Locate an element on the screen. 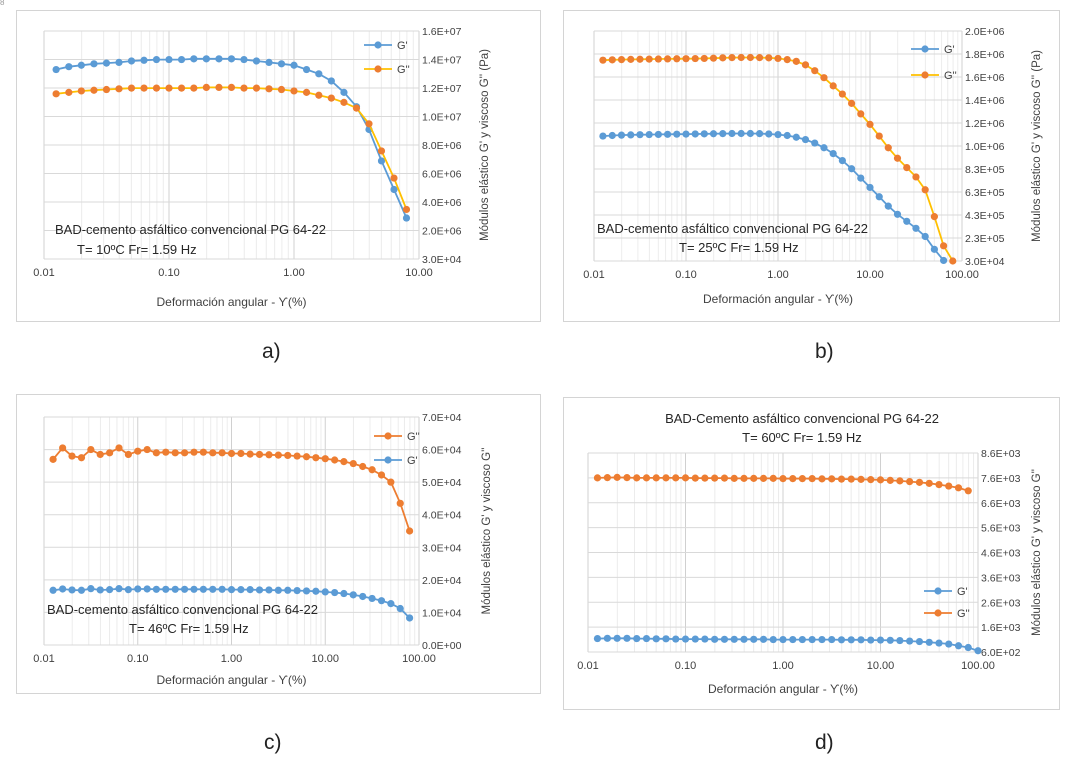 The image size is (1080, 775). y-tick-label: 5.0E+04 is located at coordinates (442, 483).